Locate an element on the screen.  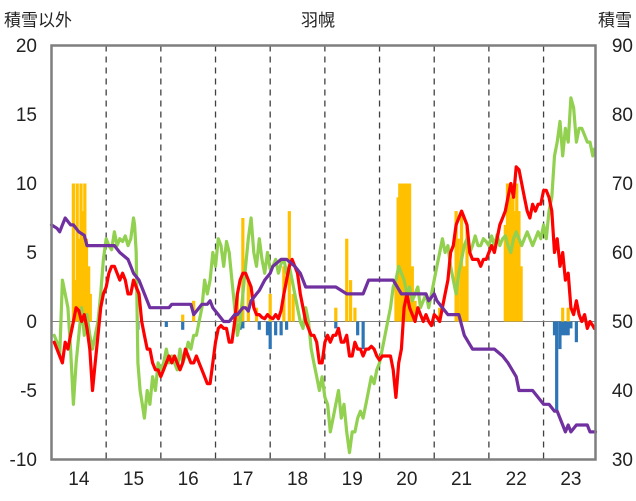
right-tick-label: 90 is located at coordinates (622, 46).